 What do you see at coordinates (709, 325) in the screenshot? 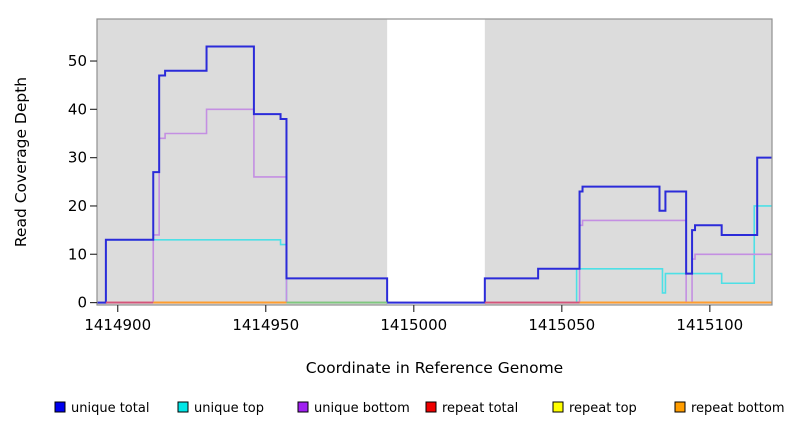
I see `x-tick-label: 1415100` at bounding box center [709, 325].